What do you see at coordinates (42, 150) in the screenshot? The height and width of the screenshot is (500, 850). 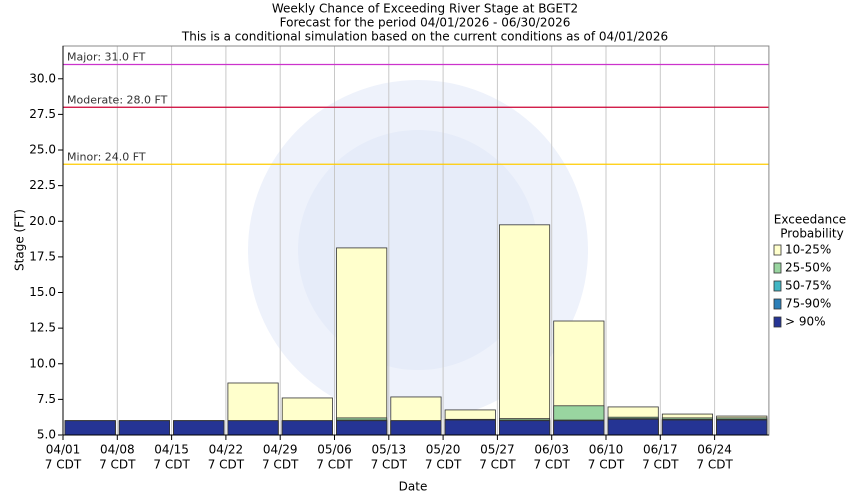 I see `y-tick-label: 25.0` at bounding box center [42, 150].